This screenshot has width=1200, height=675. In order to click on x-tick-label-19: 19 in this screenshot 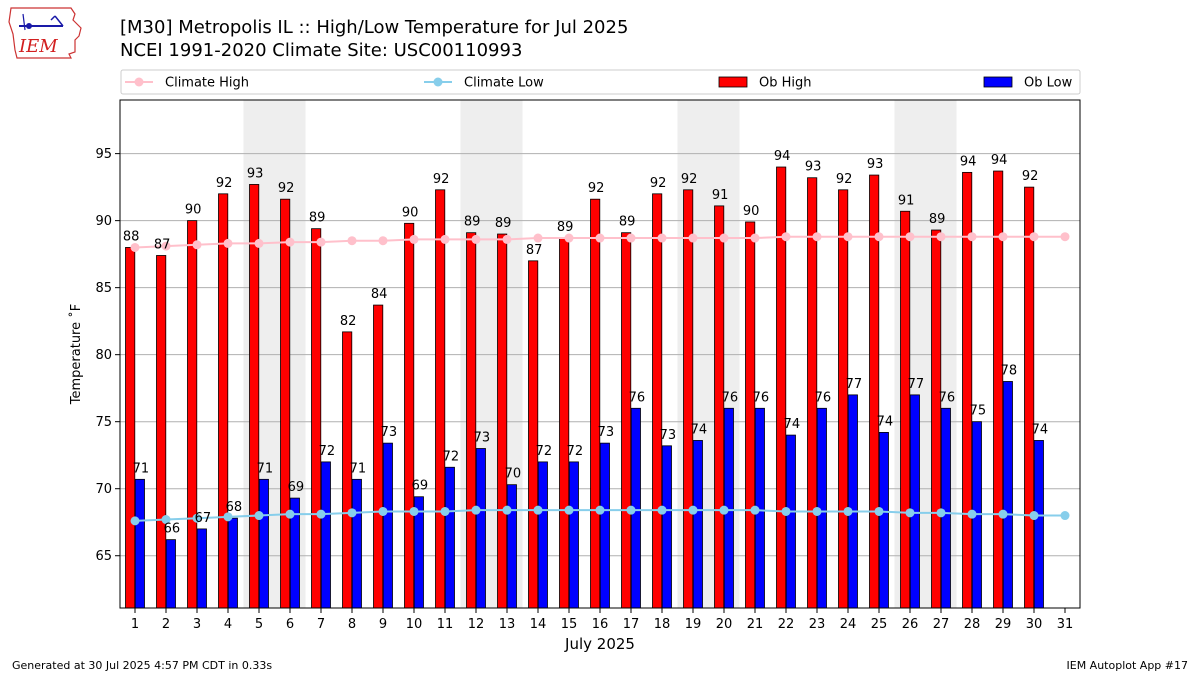, I will do `click(693, 624)`.